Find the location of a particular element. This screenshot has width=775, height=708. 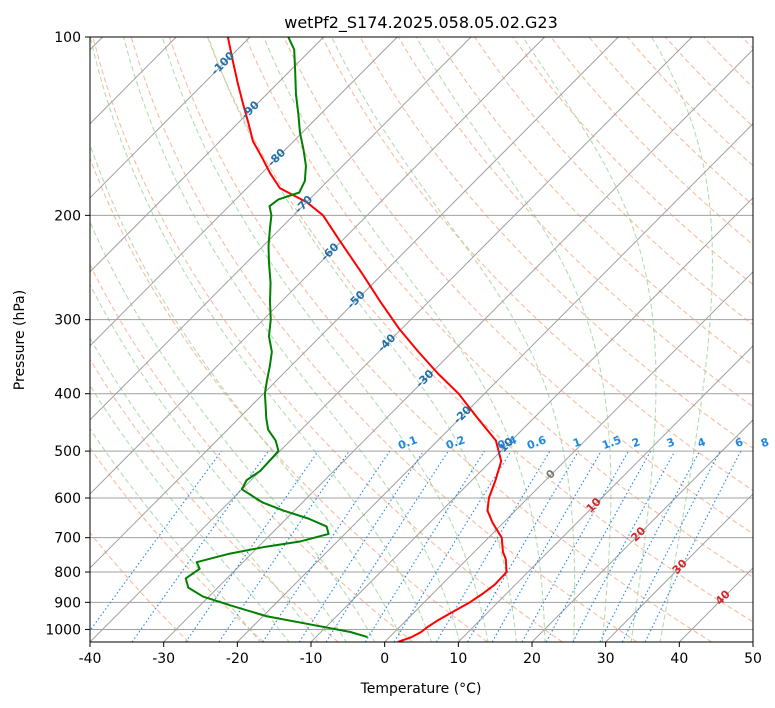

mixing-ratio-label: 1.5 is located at coordinates (611, 442).